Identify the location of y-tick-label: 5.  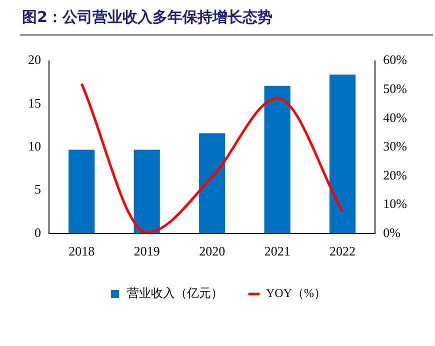
(37, 189).